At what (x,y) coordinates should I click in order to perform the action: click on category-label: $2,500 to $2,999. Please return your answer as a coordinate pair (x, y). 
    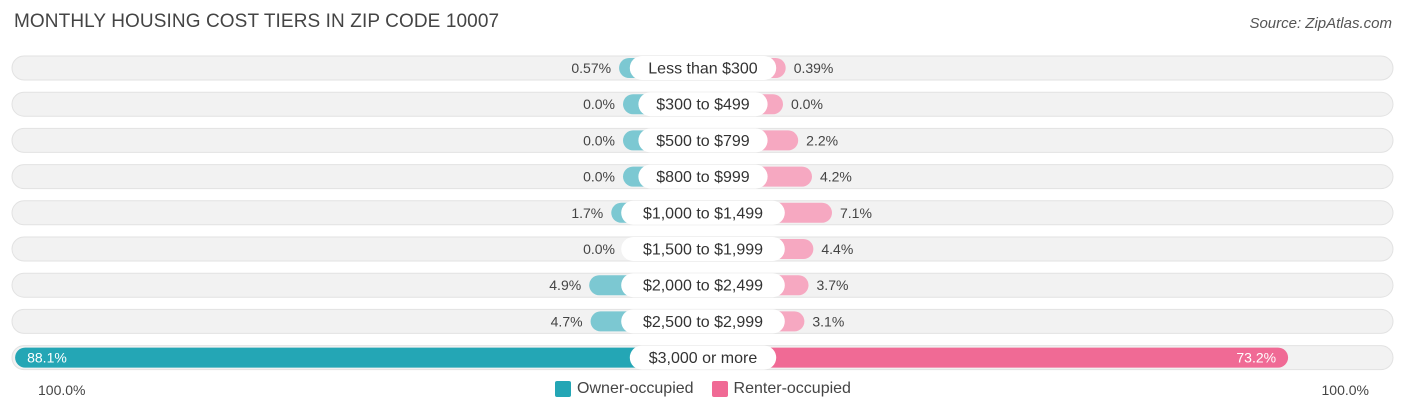
    Looking at the image, I should click on (703, 322).